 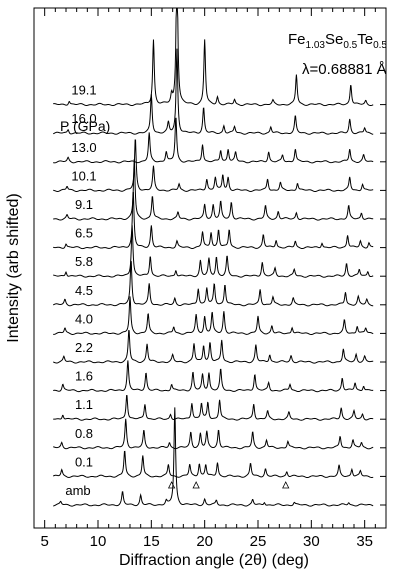 What do you see at coordinates (383, 305) in the screenshot?
I see `right-axis-ticks` at bounding box center [383, 305].